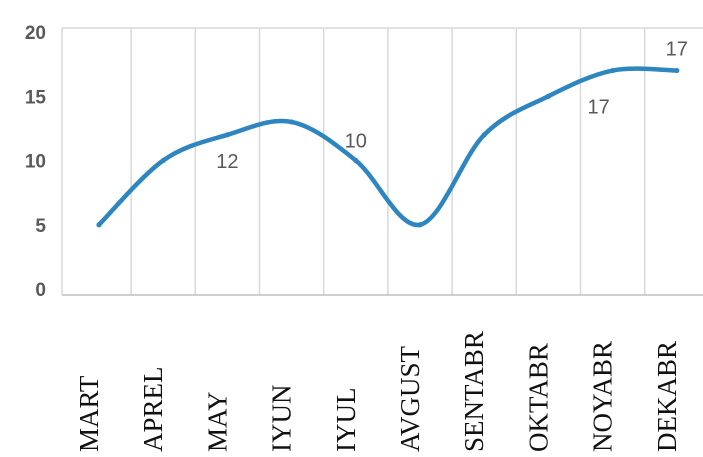  What do you see at coordinates (35, 33) in the screenshot?
I see `y-tick-label: 20` at bounding box center [35, 33].